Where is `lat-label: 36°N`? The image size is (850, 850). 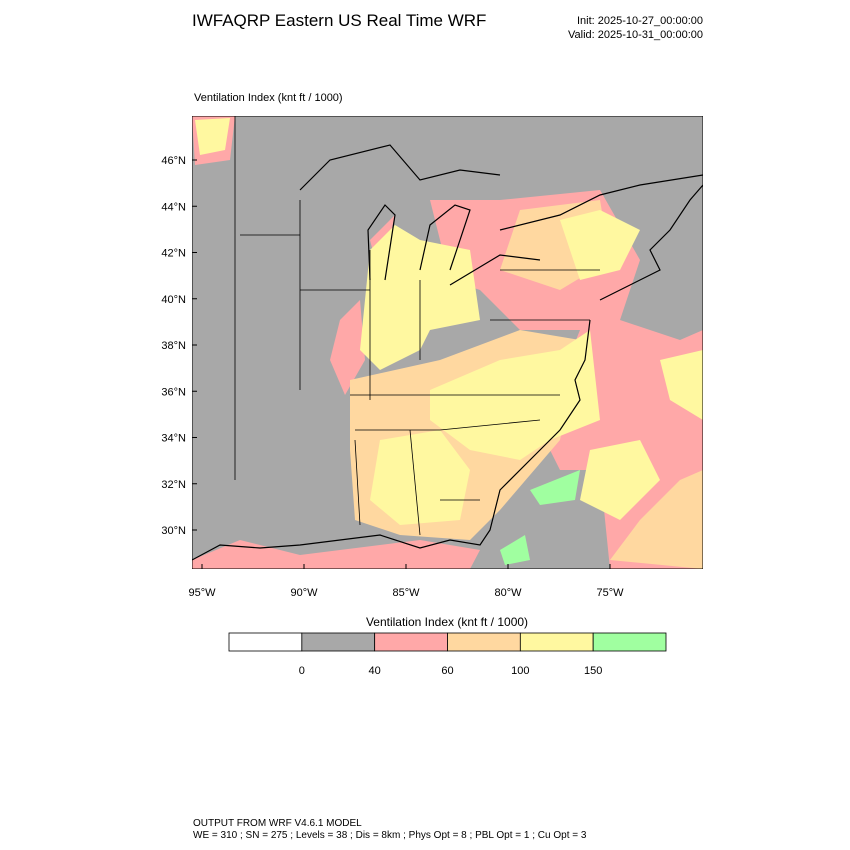 lat-label: 36°N is located at coordinates (173, 392).